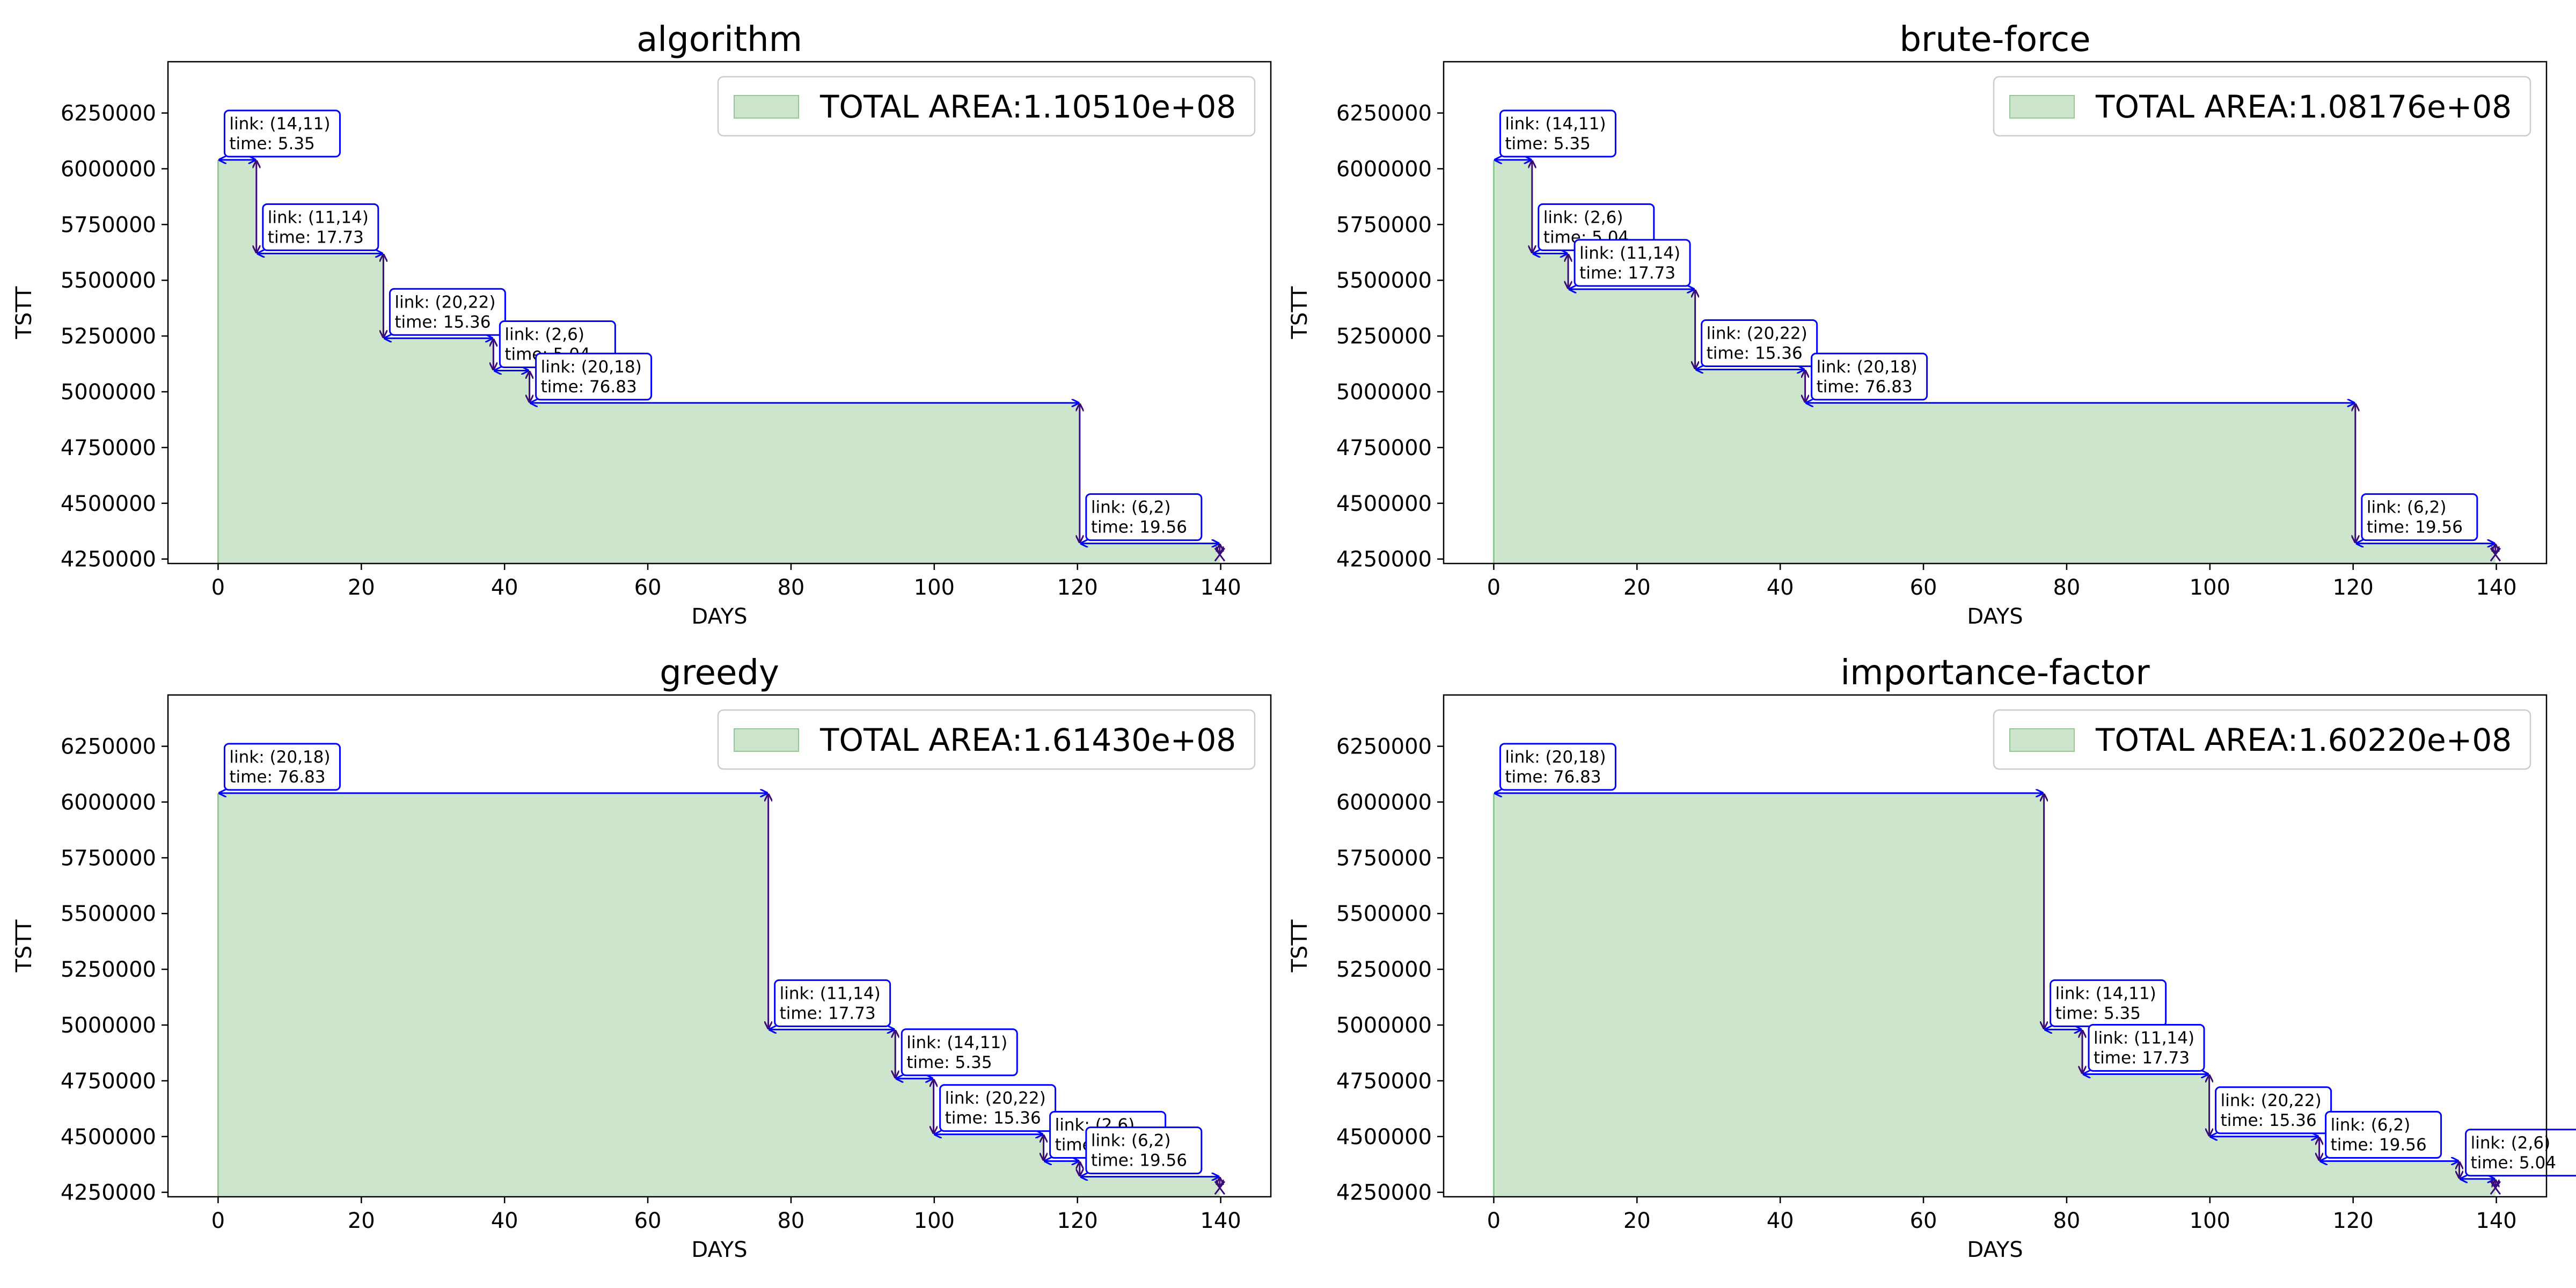 The image size is (2576, 1288). I want to click on chart-title: importance-factor, so click(1995, 673).